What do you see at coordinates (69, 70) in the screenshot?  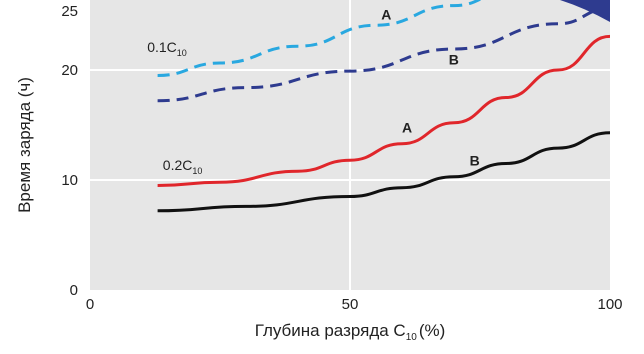 I see `y-tick-label: 20` at bounding box center [69, 70].